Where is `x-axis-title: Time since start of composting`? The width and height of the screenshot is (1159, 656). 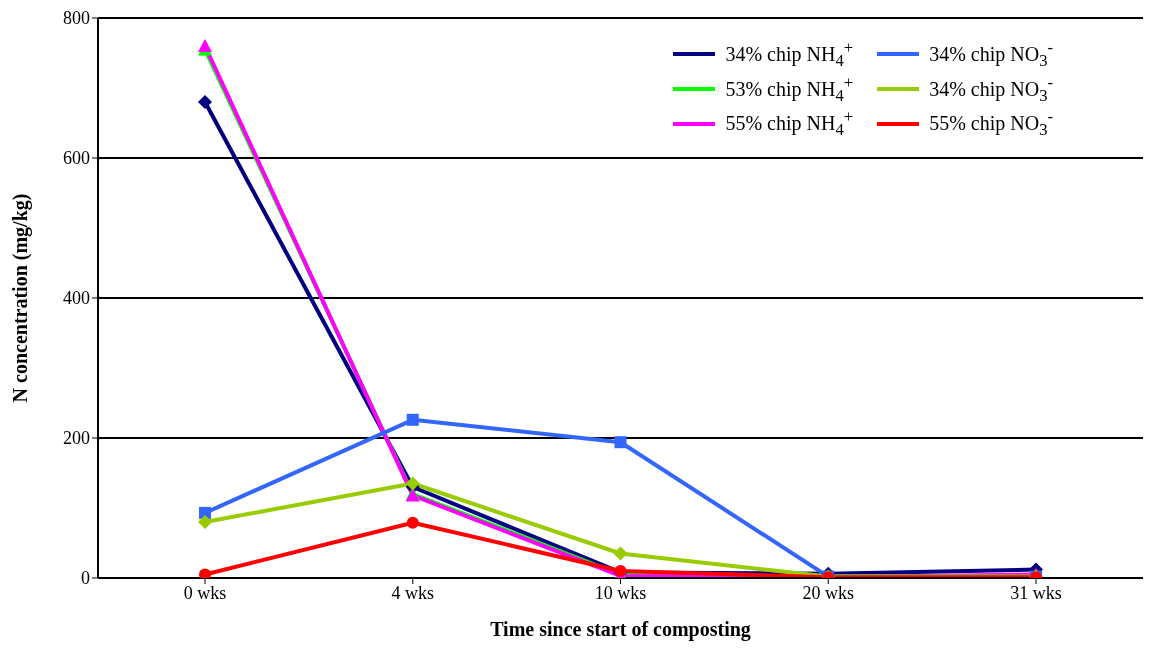
x-axis-title: Time since start of composting is located at coordinates (620, 629).